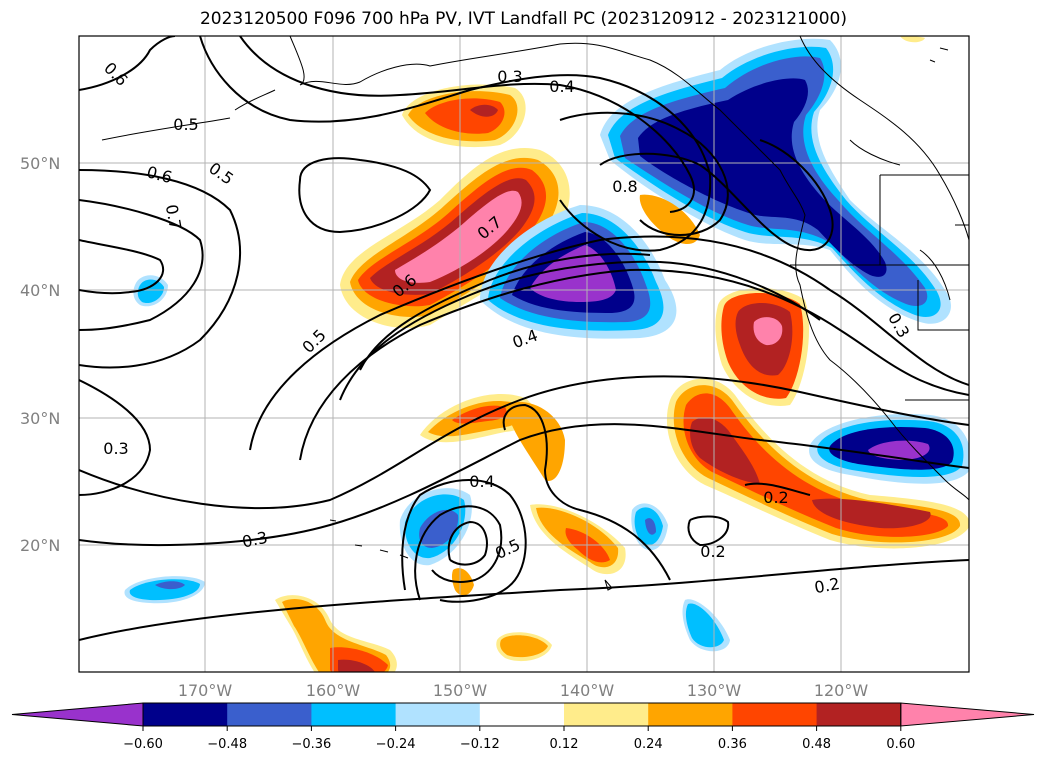  What do you see at coordinates (333, 690) in the screenshot?
I see `lon-label: 160°W` at bounding box center [333, 690].